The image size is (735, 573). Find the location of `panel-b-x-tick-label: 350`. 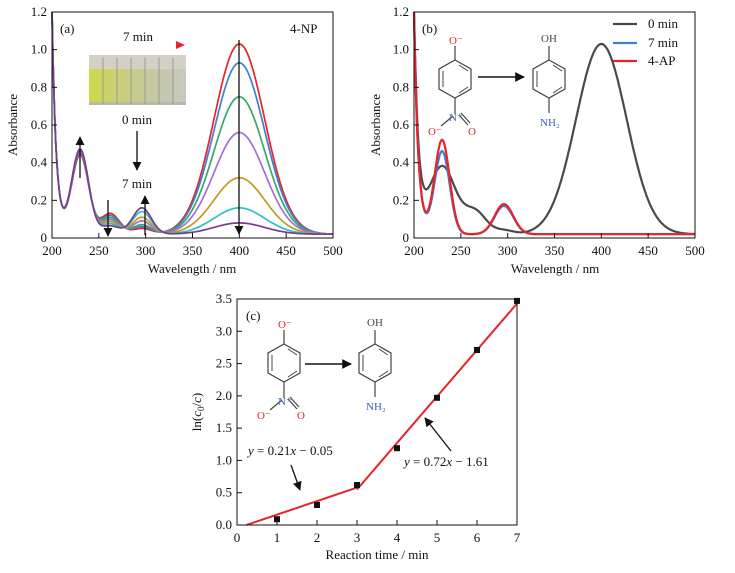

panel-b-x-tick-label: 350 is located at coordinates (555, 250).